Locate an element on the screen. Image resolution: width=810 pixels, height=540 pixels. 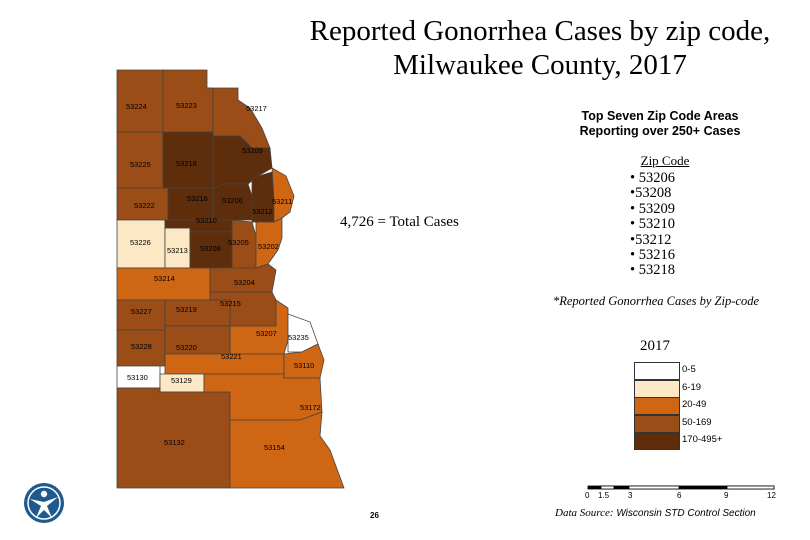
scale-label: 9 is located at coordinates (726, 495).